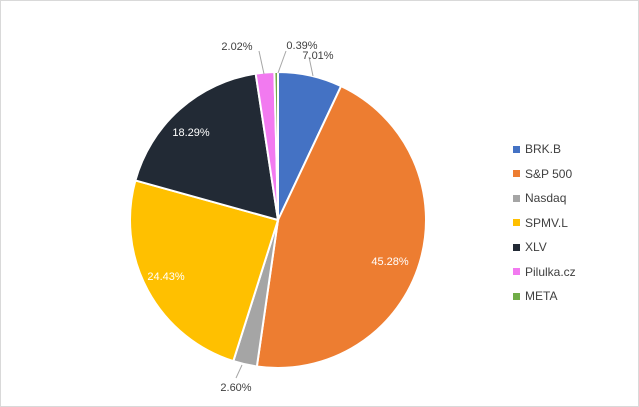  I want to click on pie-slice-spmv-l, so click(204, 271).